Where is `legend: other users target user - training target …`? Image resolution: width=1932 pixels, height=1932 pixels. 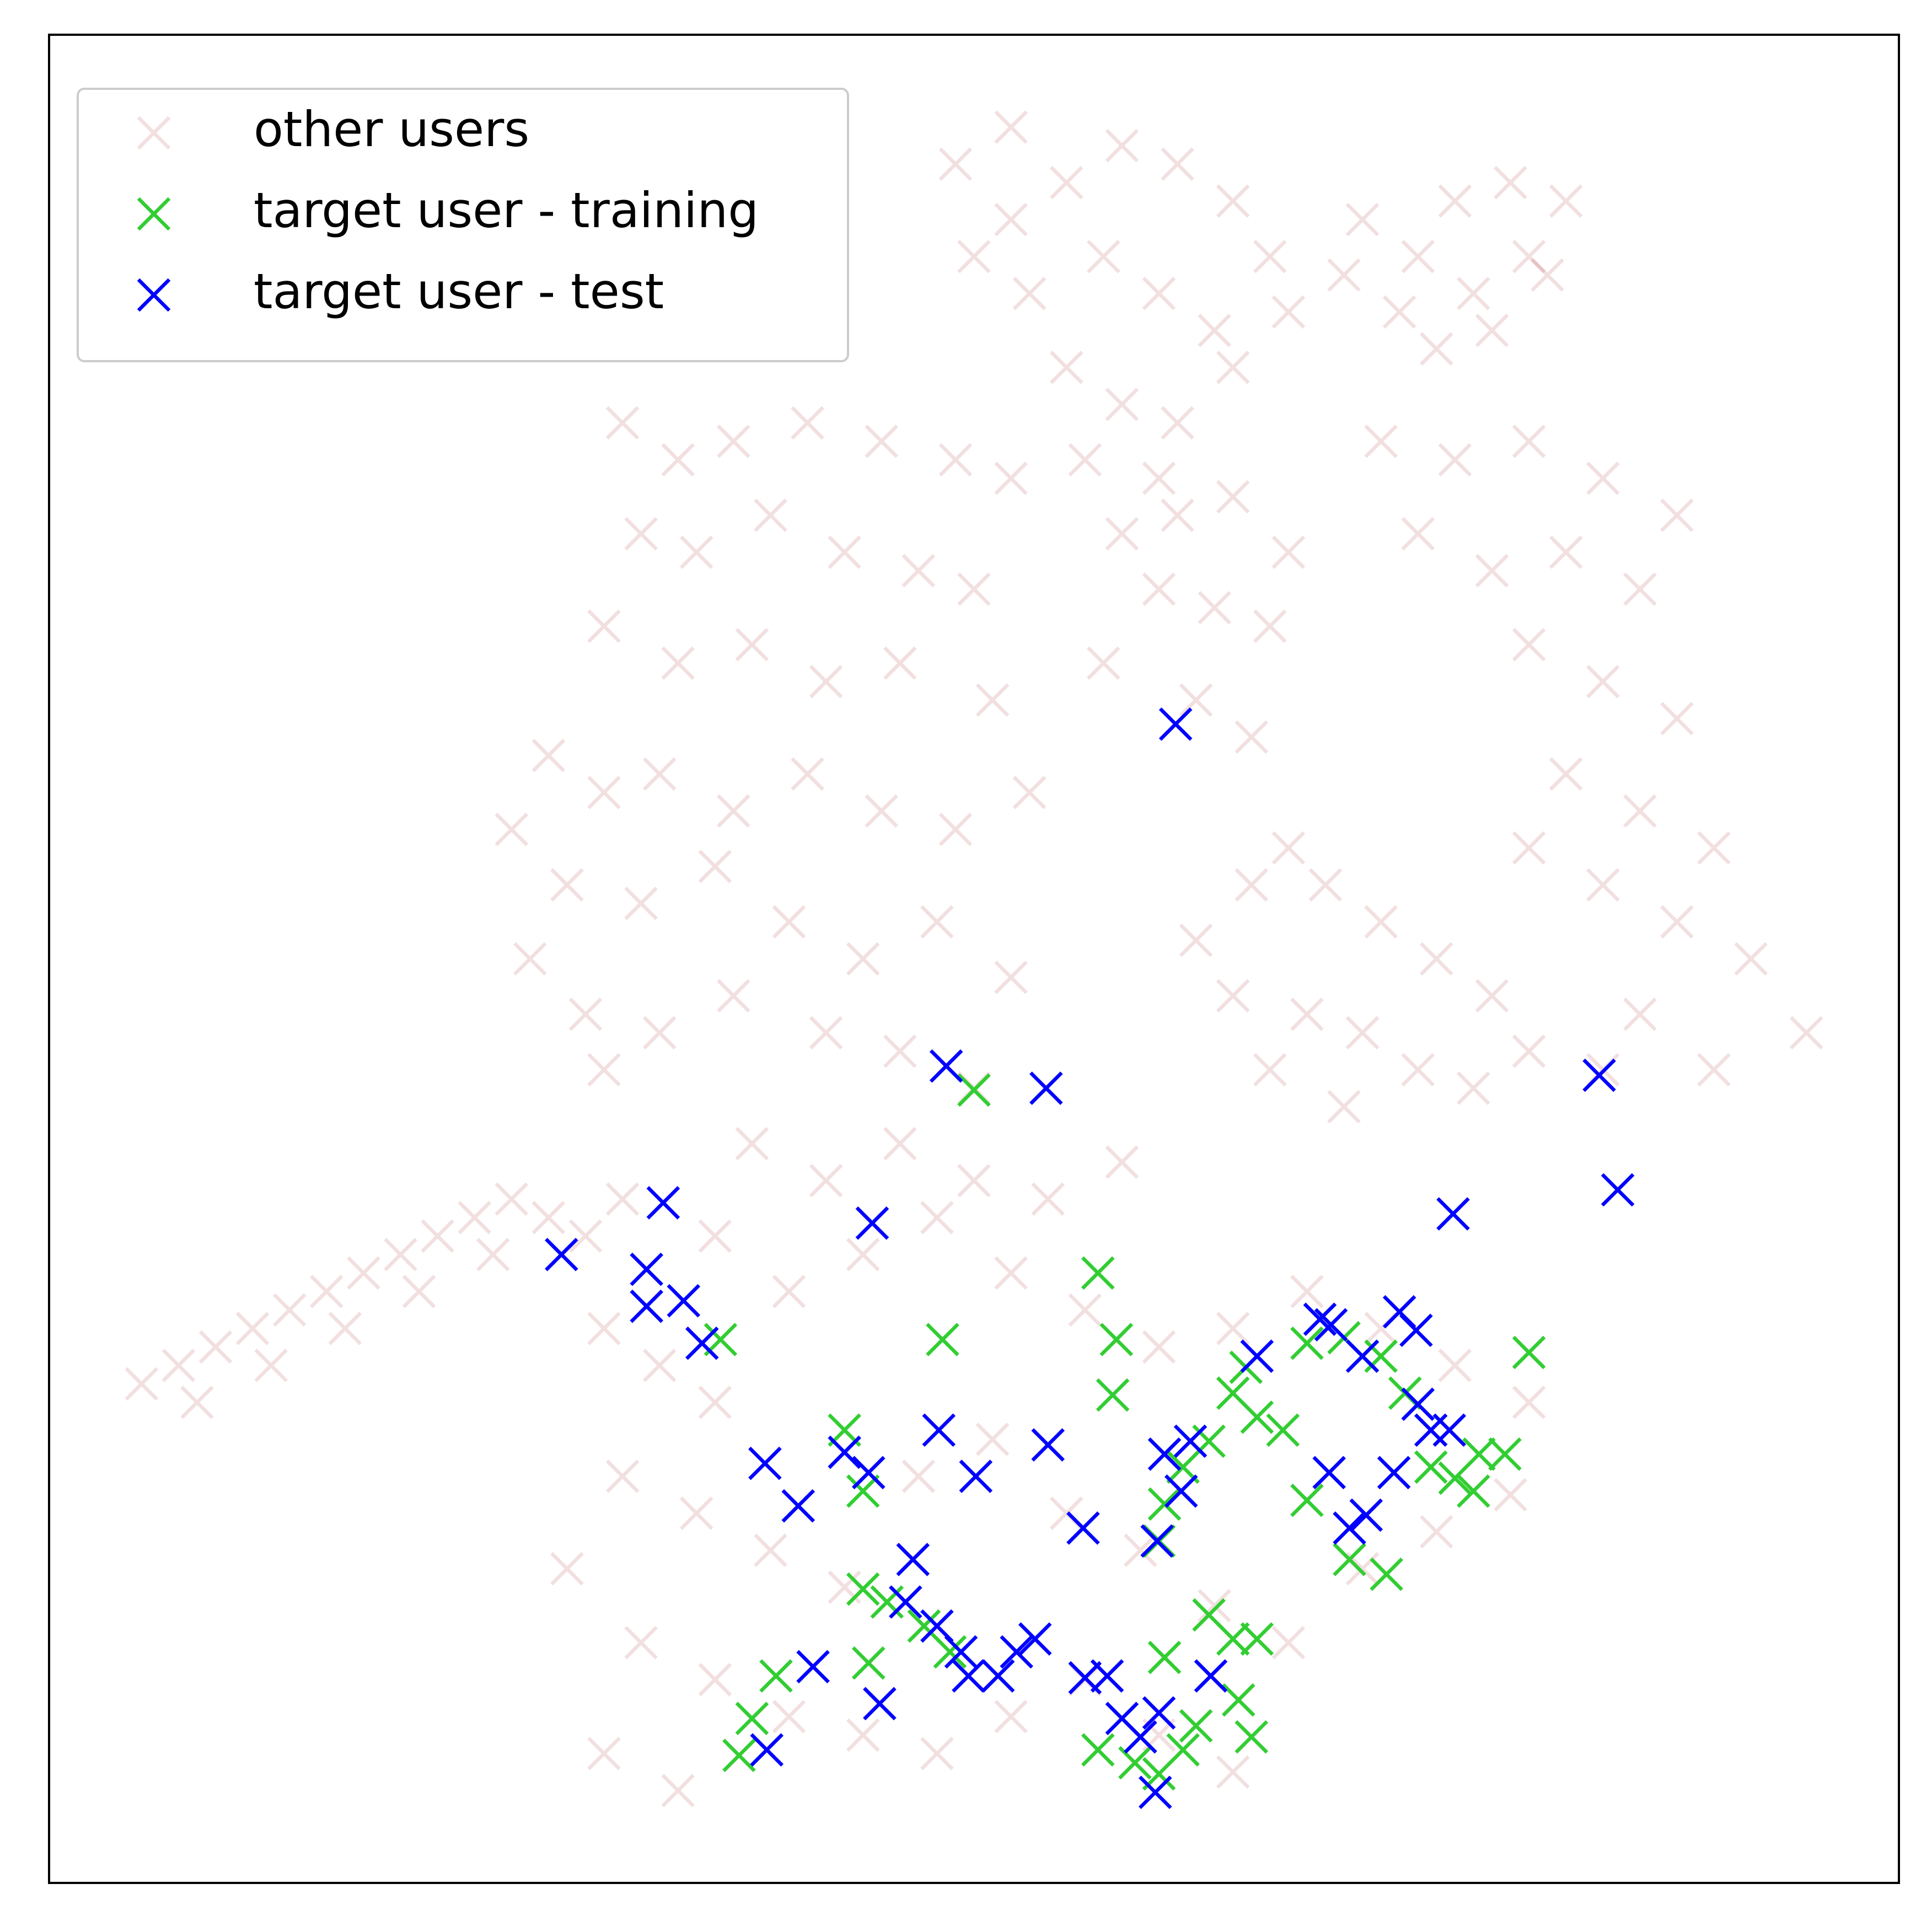
legend: other users target user - training target … is located at coordinates (463, 225).